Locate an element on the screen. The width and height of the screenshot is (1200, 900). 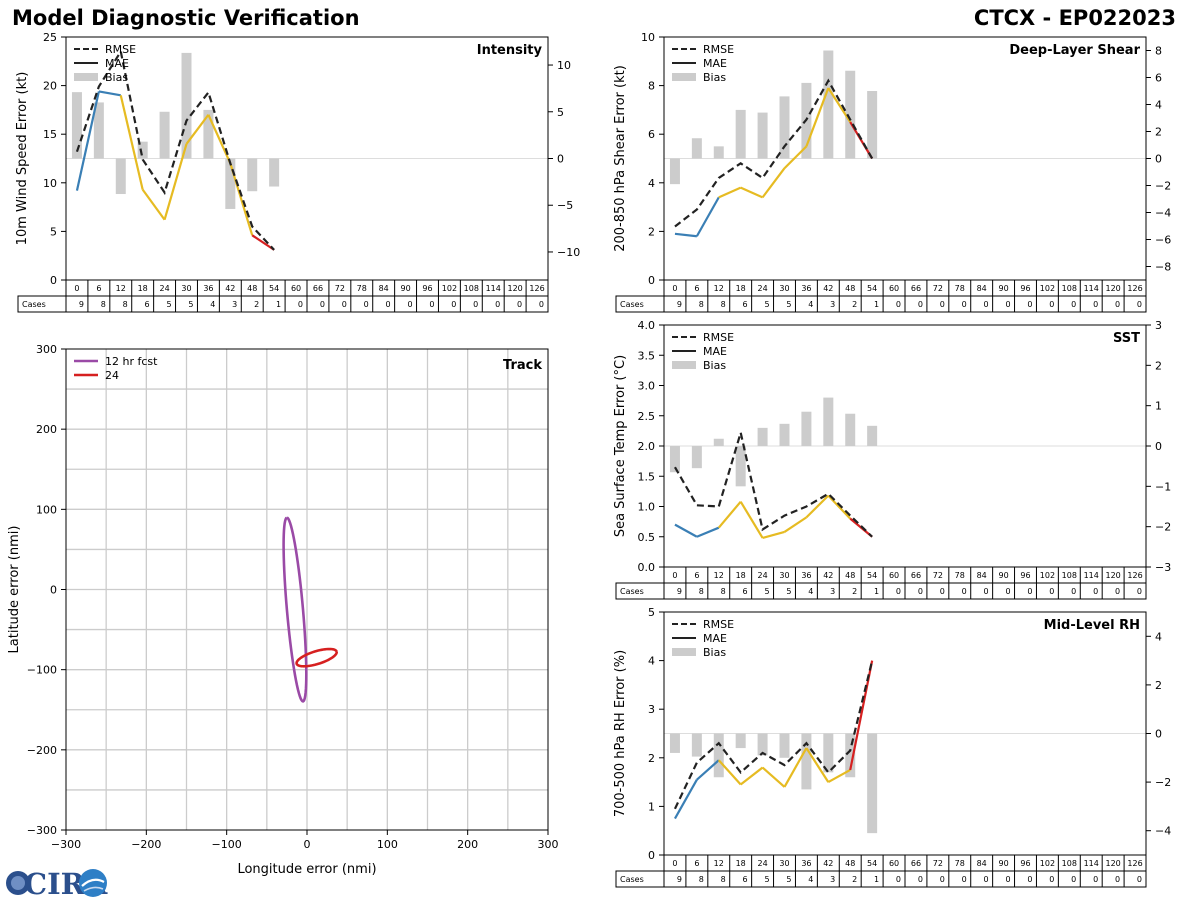
shear-y2tick-label: −4 is located at coordinates (1163, 213).